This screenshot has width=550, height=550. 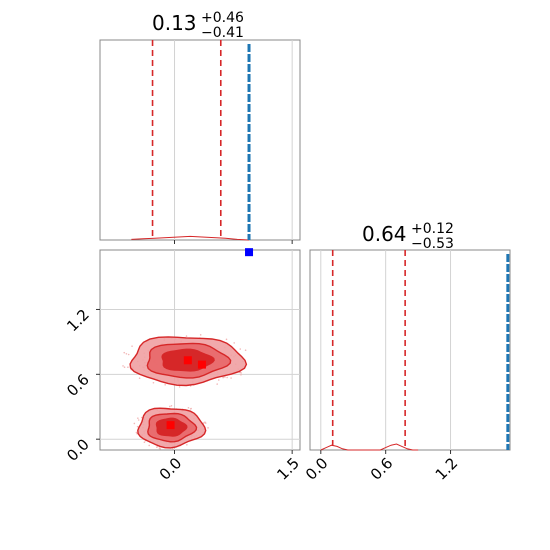 I want to click on title-x-plus: +0.46, so click(x=222, y=18).